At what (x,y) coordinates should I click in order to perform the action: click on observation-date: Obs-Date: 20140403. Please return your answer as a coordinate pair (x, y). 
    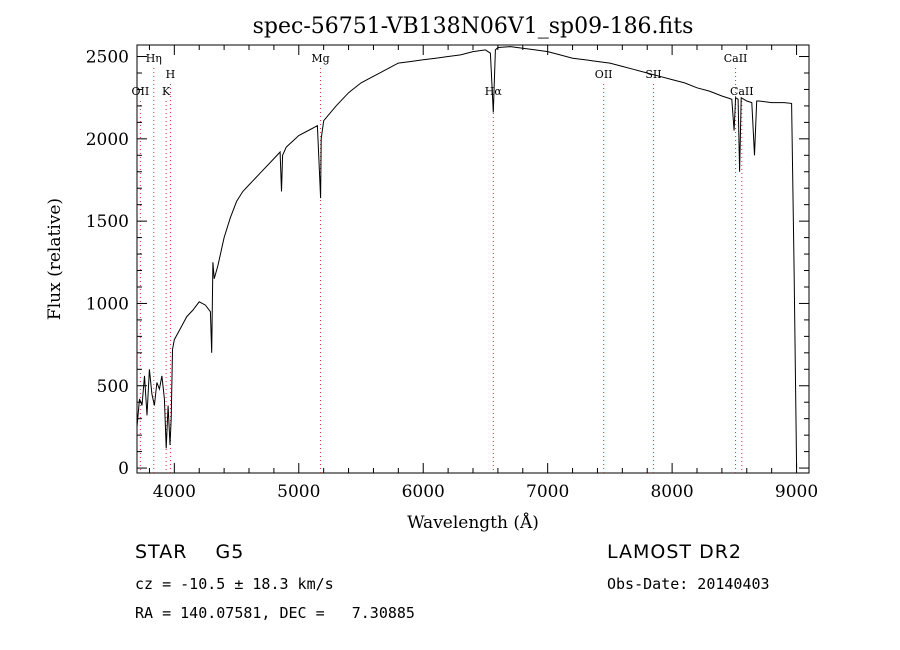
    Looking at the image, I should click on (688, 584).